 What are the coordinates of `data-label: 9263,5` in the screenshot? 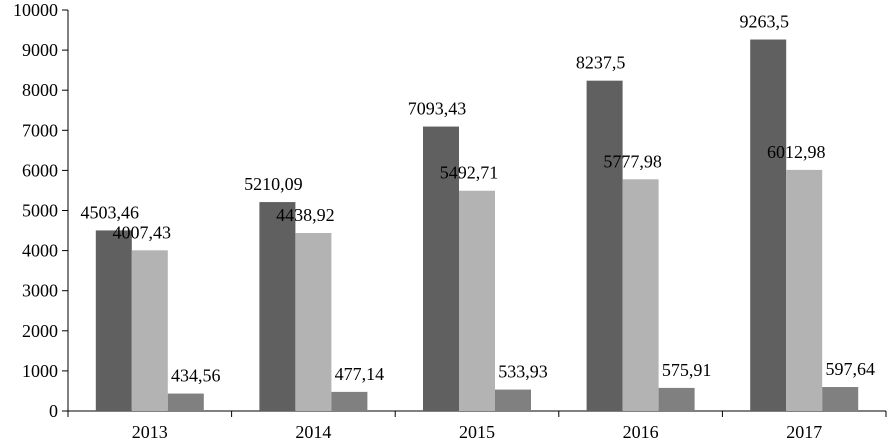 It's located at (764, 22).